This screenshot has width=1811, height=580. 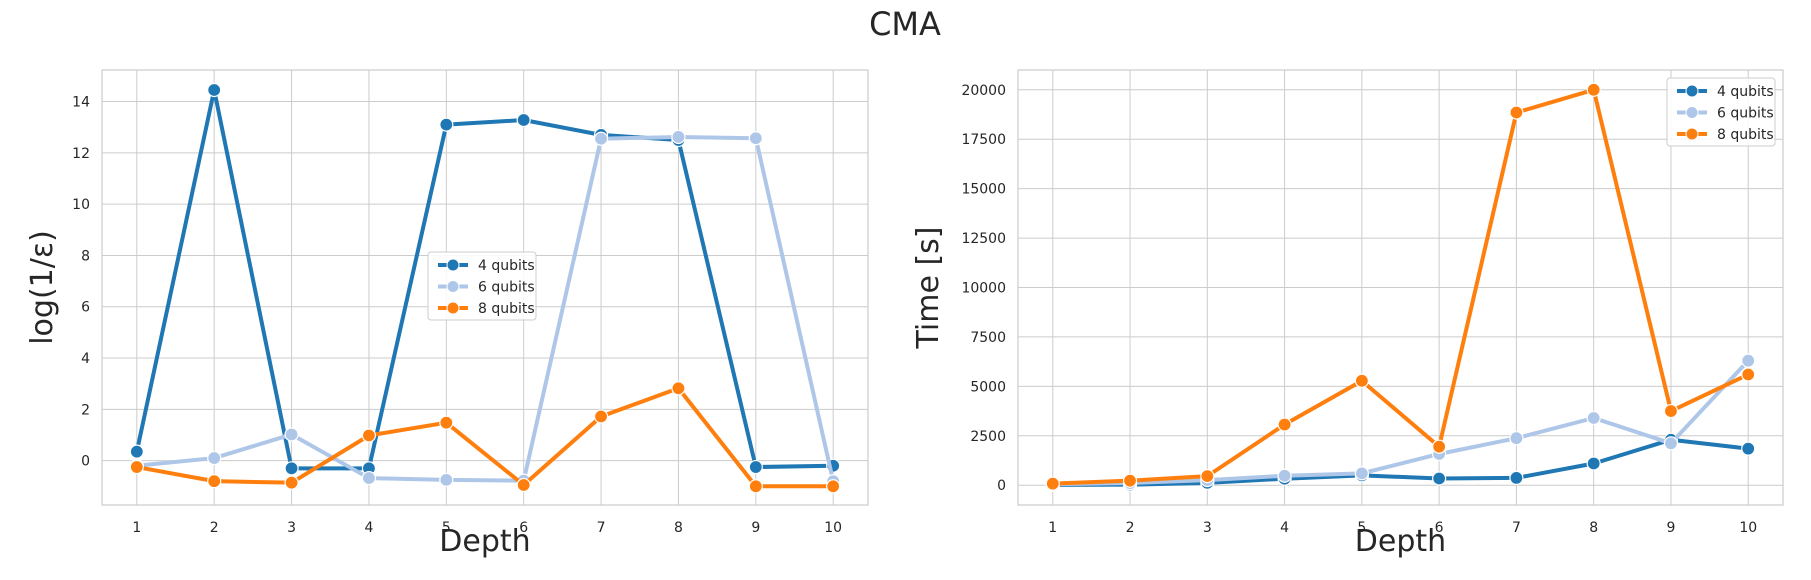 What do you see at coordinates (1400, 462) in the screenshot?
I see `series-line-4-qubits` at bounding box center [1400, 462].